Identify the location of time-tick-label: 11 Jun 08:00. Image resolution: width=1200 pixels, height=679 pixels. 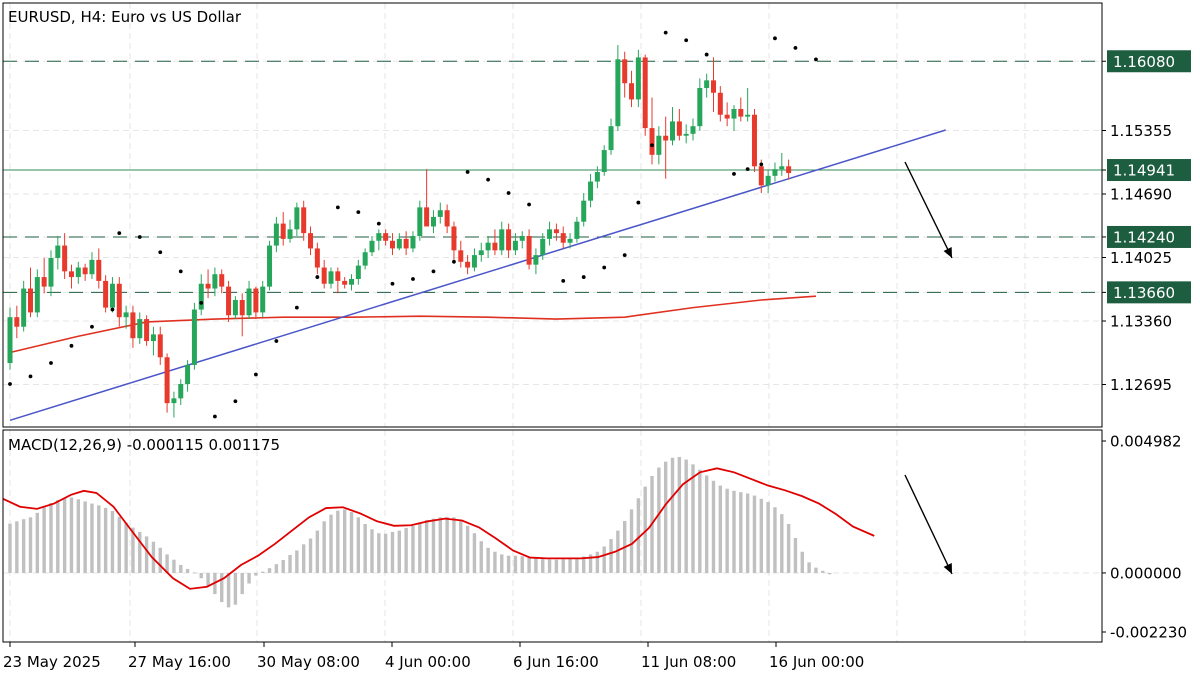
(688, 662).